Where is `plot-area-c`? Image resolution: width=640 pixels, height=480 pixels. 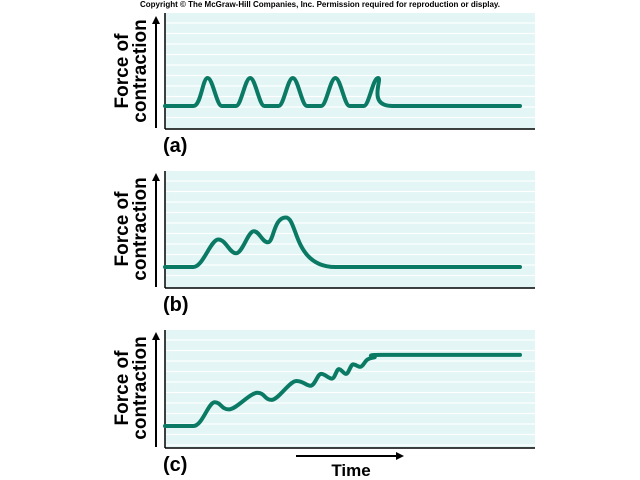 plot-area-c is located at coordinates (350, 389).